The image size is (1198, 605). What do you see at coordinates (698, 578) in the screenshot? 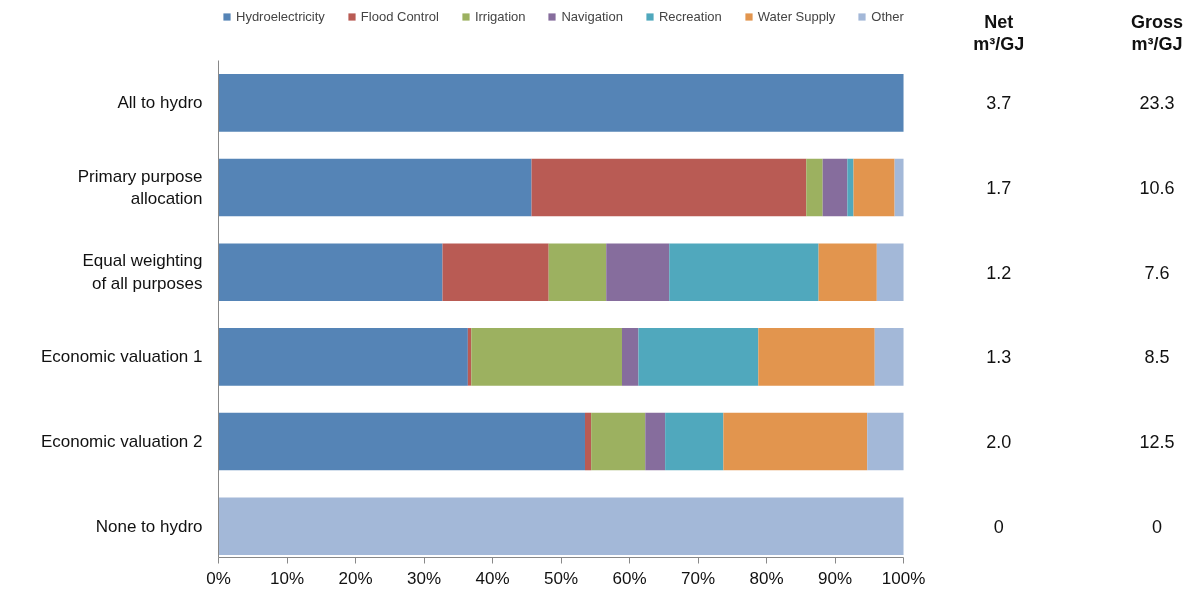
I see `x-tick-label: 70%` at bounding box center [698, 578].